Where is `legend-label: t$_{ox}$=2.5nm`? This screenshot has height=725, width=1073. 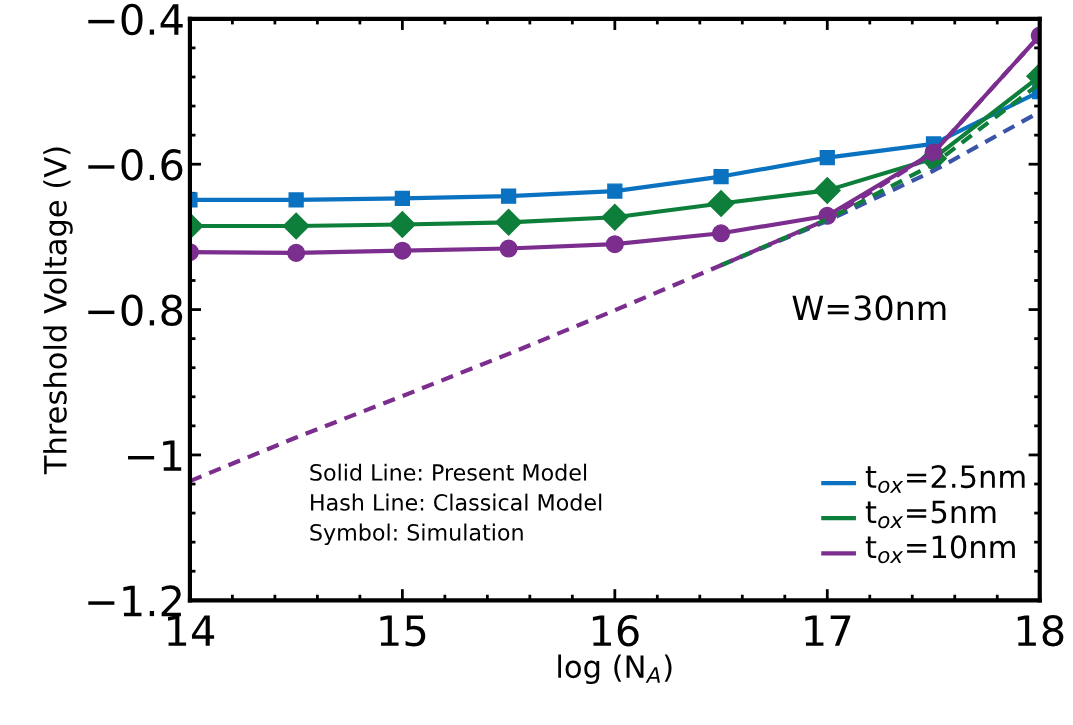 legend-label: t$_{ox}$=2.5nm is located at coordinates (945, 479).